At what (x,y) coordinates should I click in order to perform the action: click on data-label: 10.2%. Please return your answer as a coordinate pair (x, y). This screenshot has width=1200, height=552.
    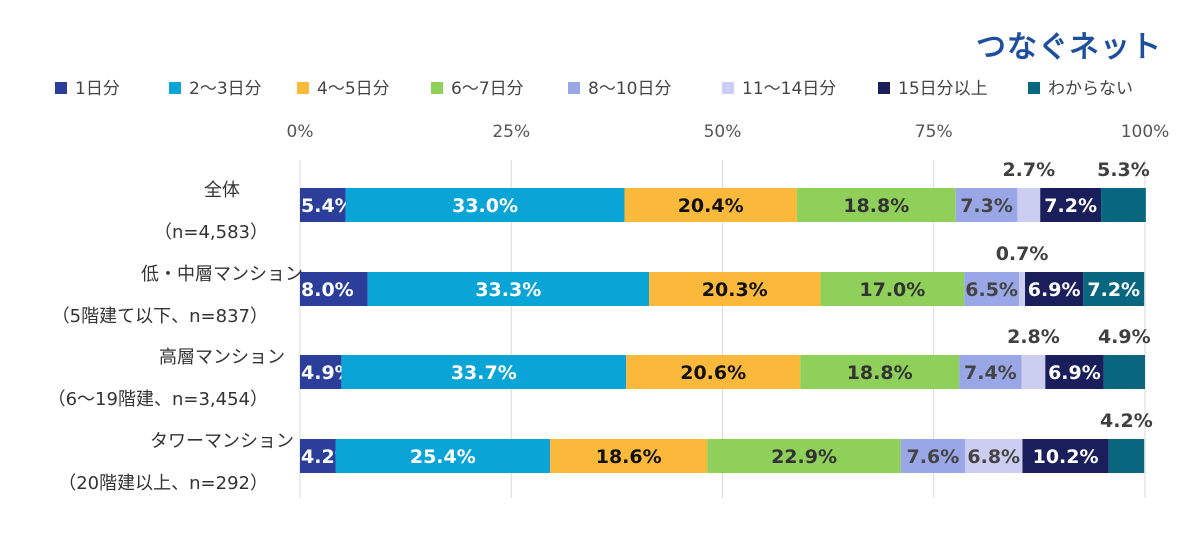
    Looking at the image, I should click on (1066, 457).